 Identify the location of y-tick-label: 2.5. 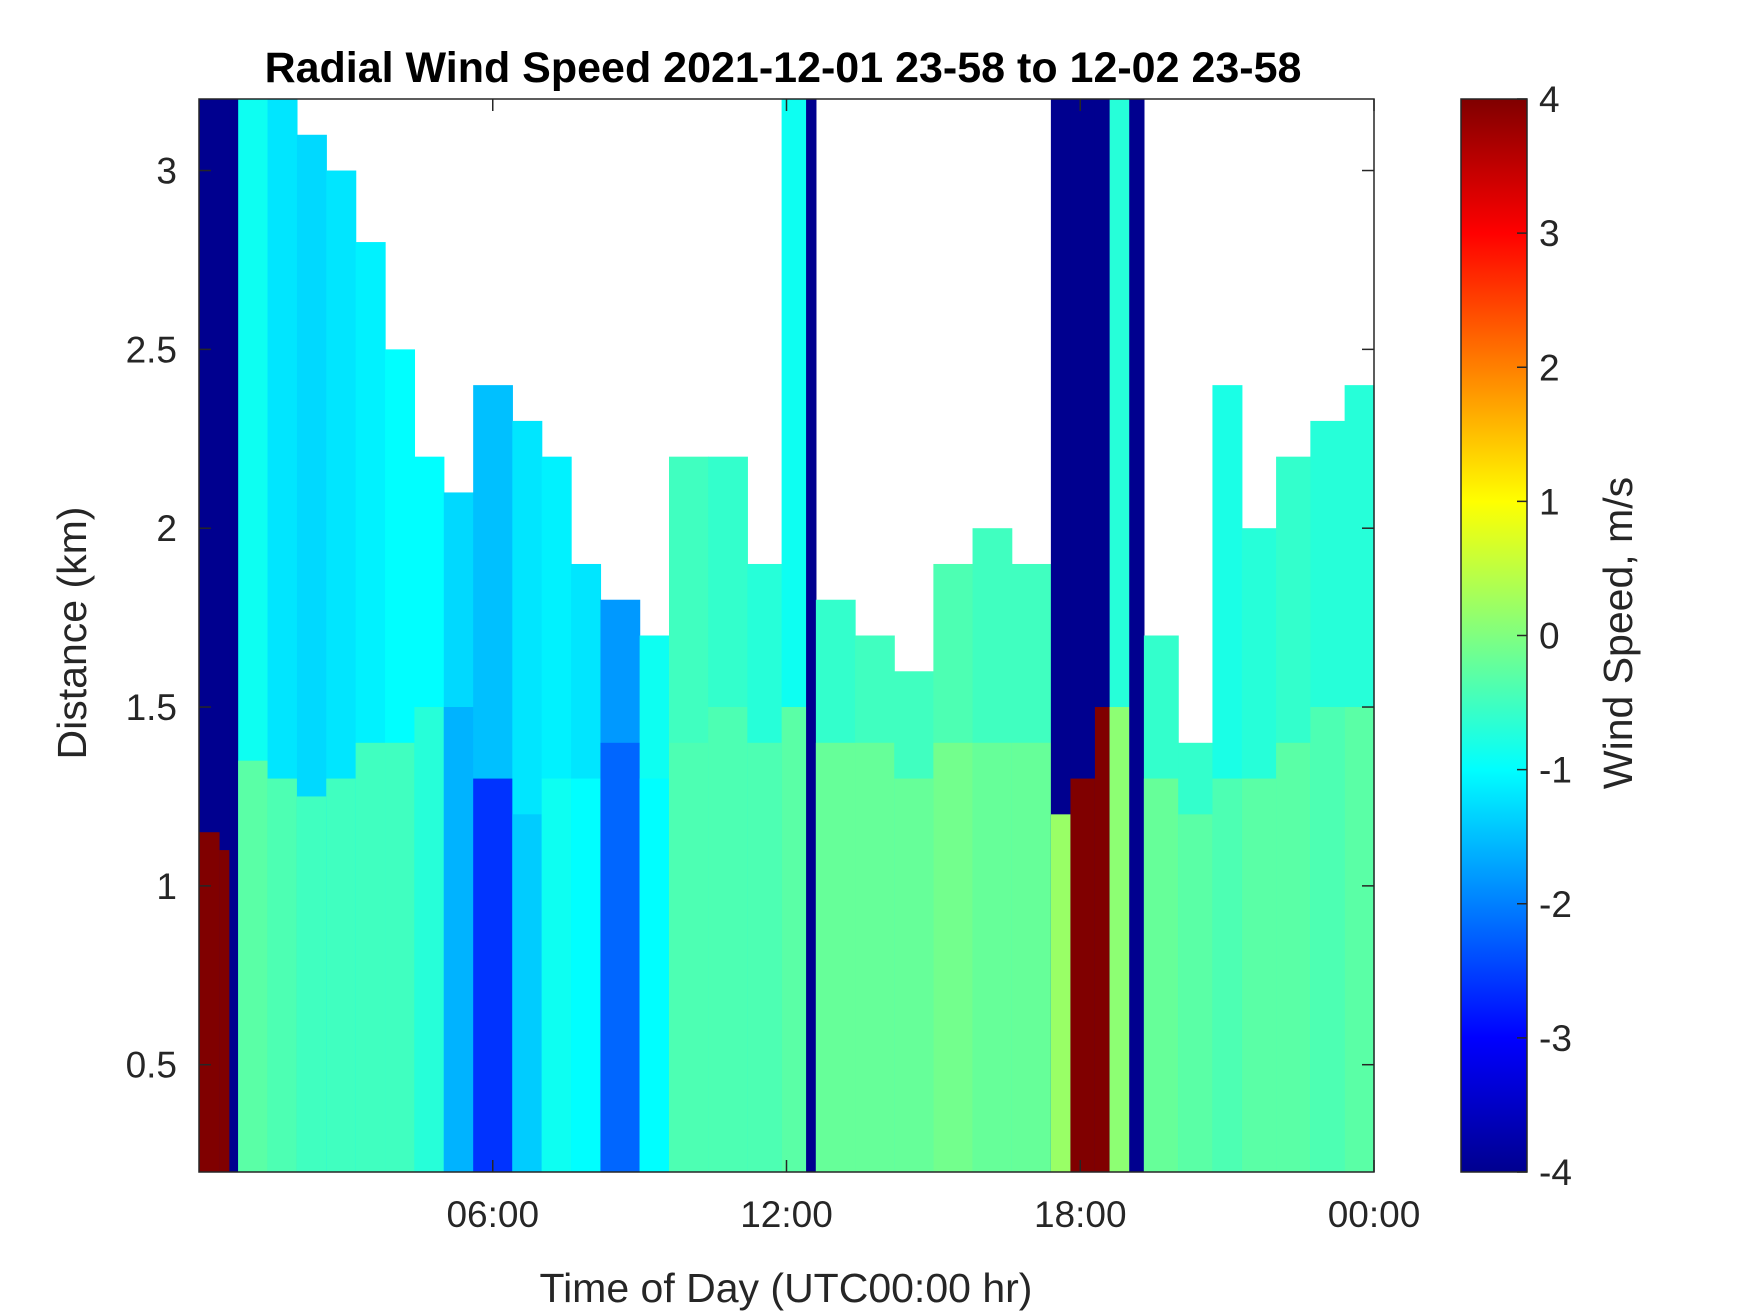
(151, 349).